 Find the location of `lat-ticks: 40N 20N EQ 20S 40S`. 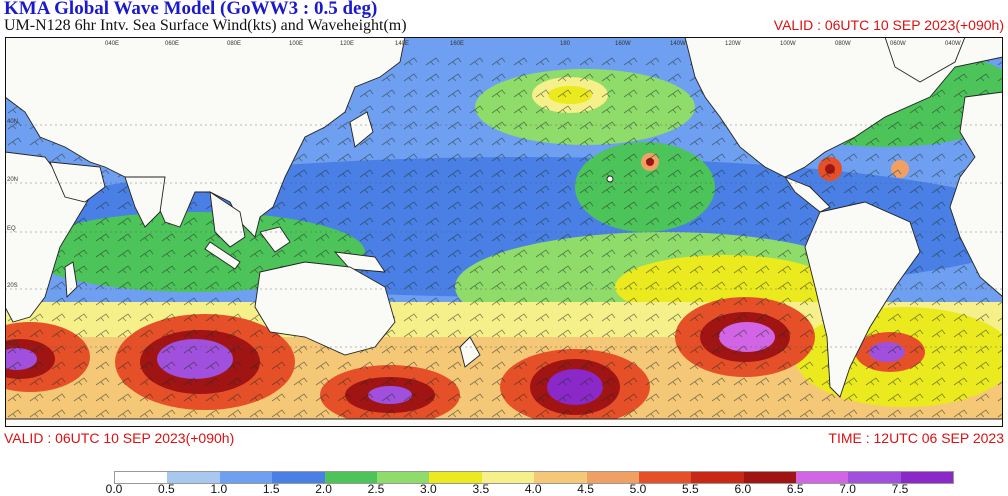

lat-ticks: 40N 20N EQ 20S 40S is located at coordinates (12, 233).